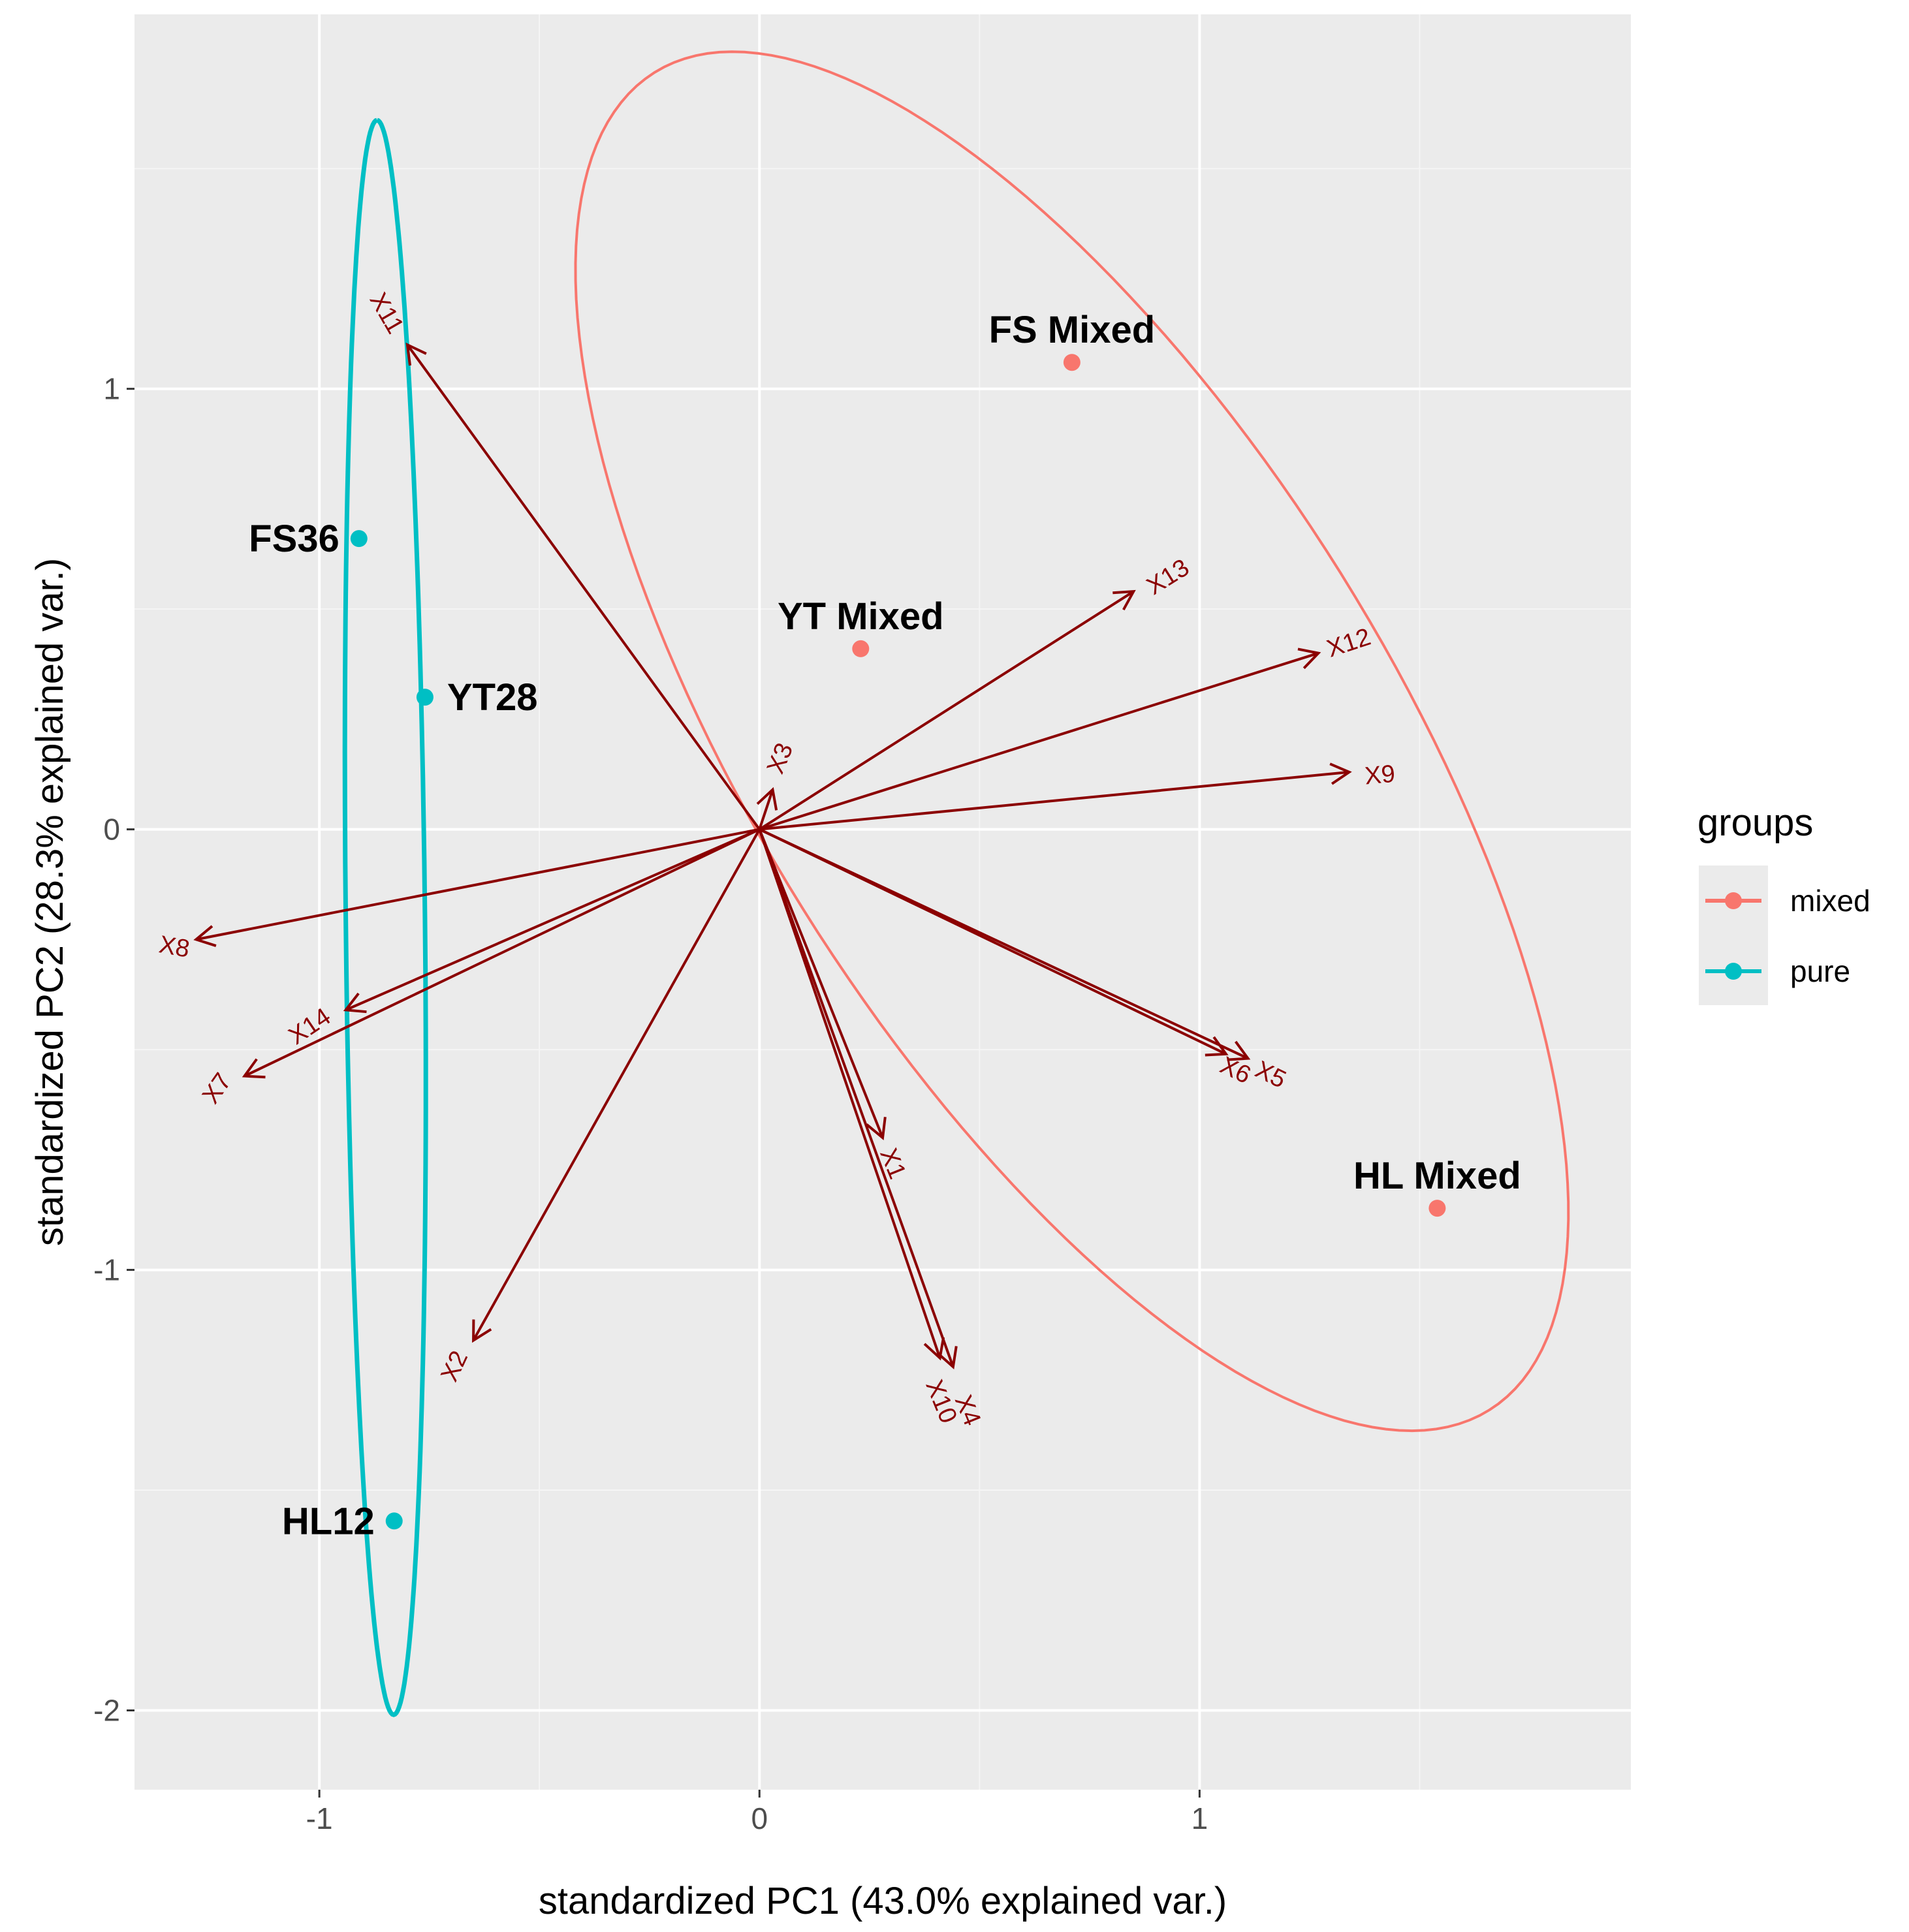  I want to click on x-axis-ticks: -1 0 1, so click(757, 1812).